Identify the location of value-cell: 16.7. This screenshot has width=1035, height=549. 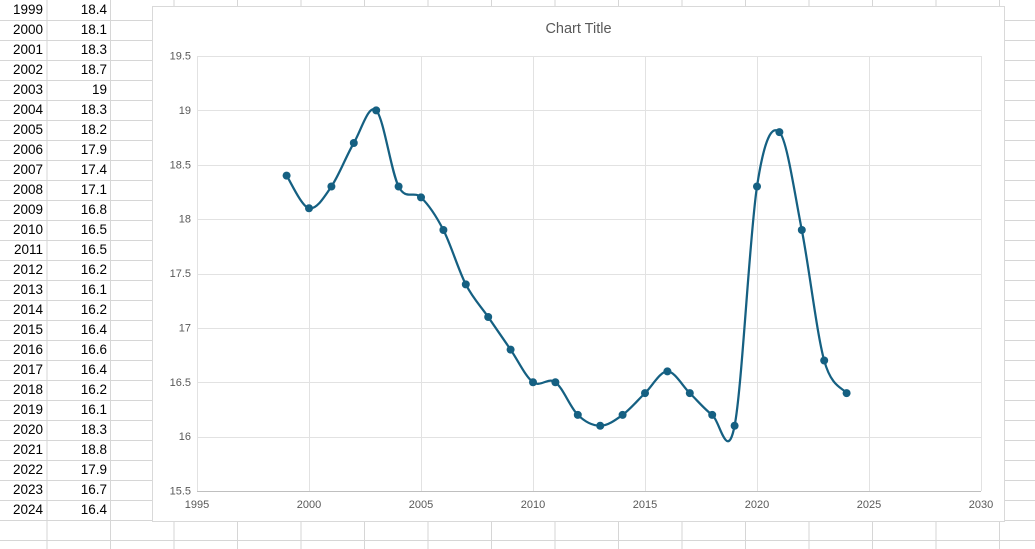
(93, 489).